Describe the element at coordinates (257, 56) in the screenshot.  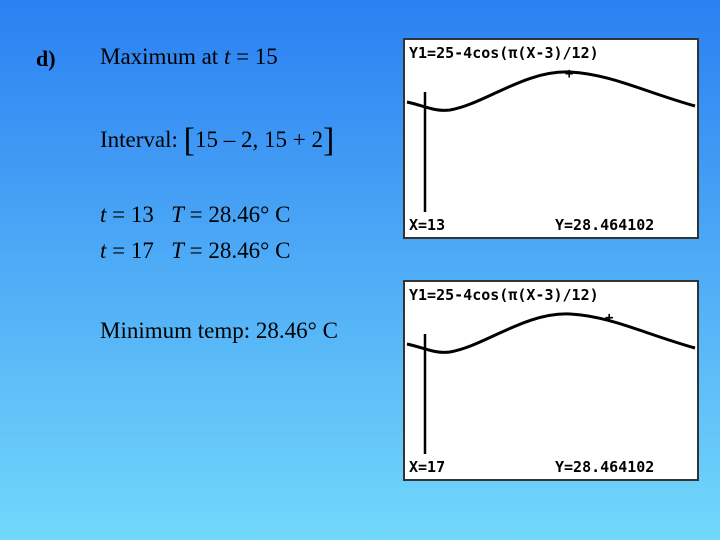
I see `text: = 15` at that location.